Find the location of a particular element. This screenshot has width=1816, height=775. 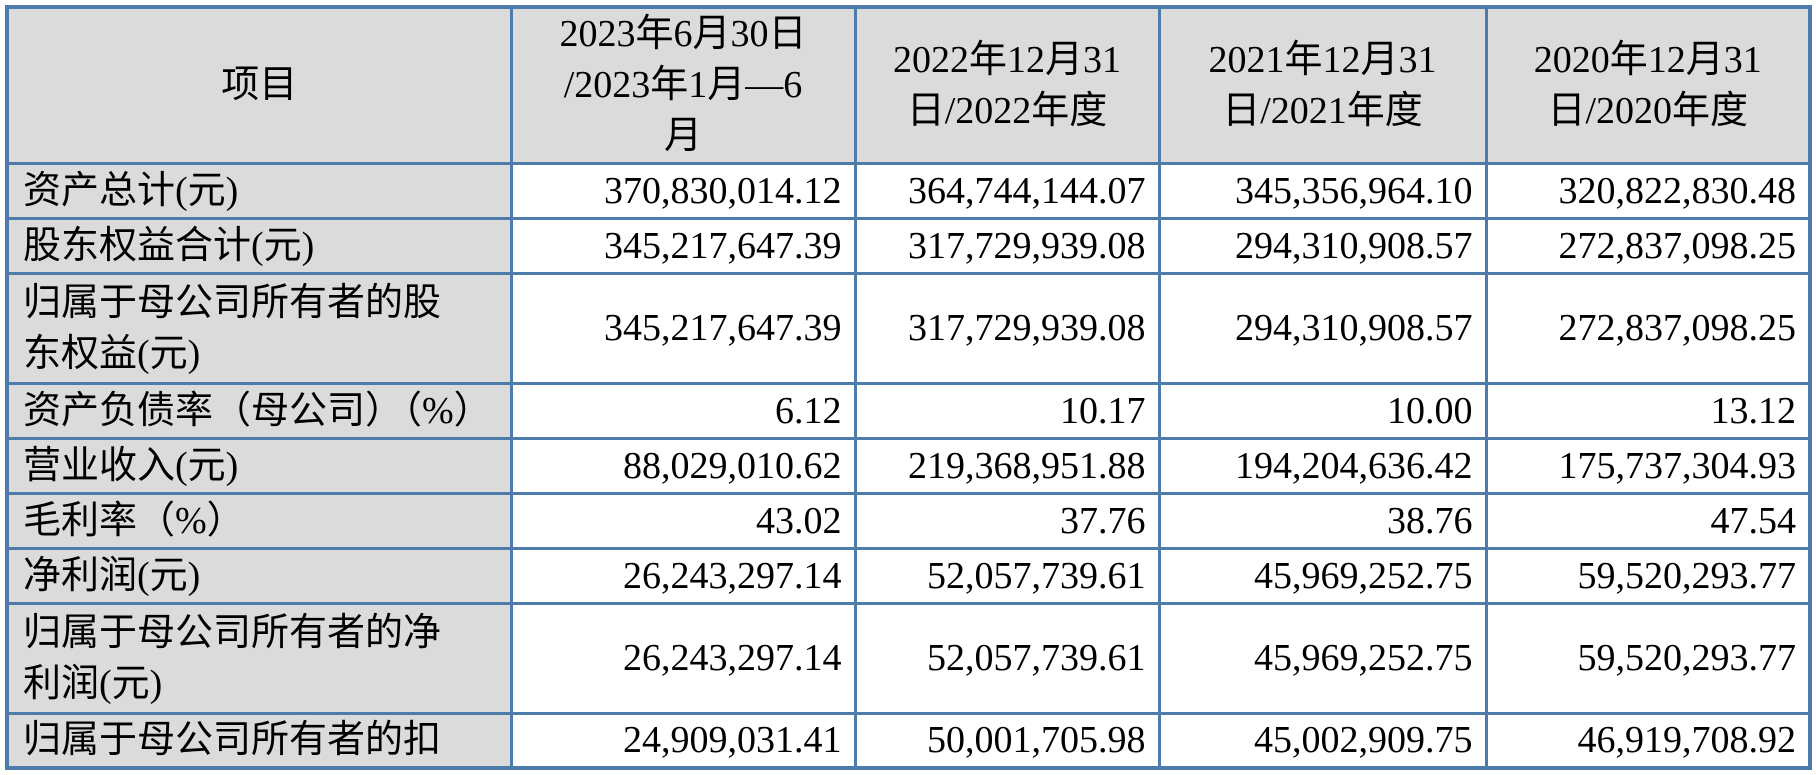

header-period-2023h1: 2023年6月30日 /2023年1月—6 月 is located at coordinates (683, 85).